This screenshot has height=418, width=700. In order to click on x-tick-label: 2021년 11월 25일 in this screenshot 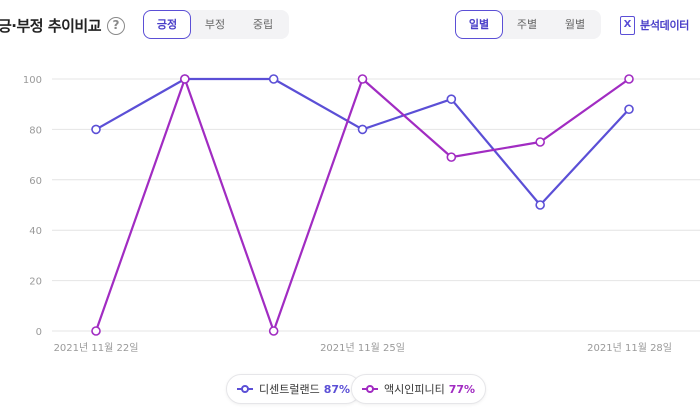, I will do `click(362, 348)`.